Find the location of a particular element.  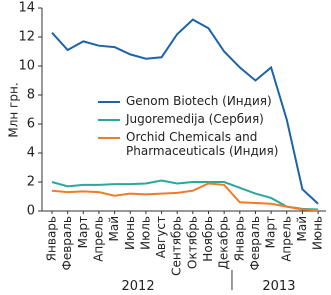

legend-item: Genom Biotech (Индия) is located at coordinates (203, 101).